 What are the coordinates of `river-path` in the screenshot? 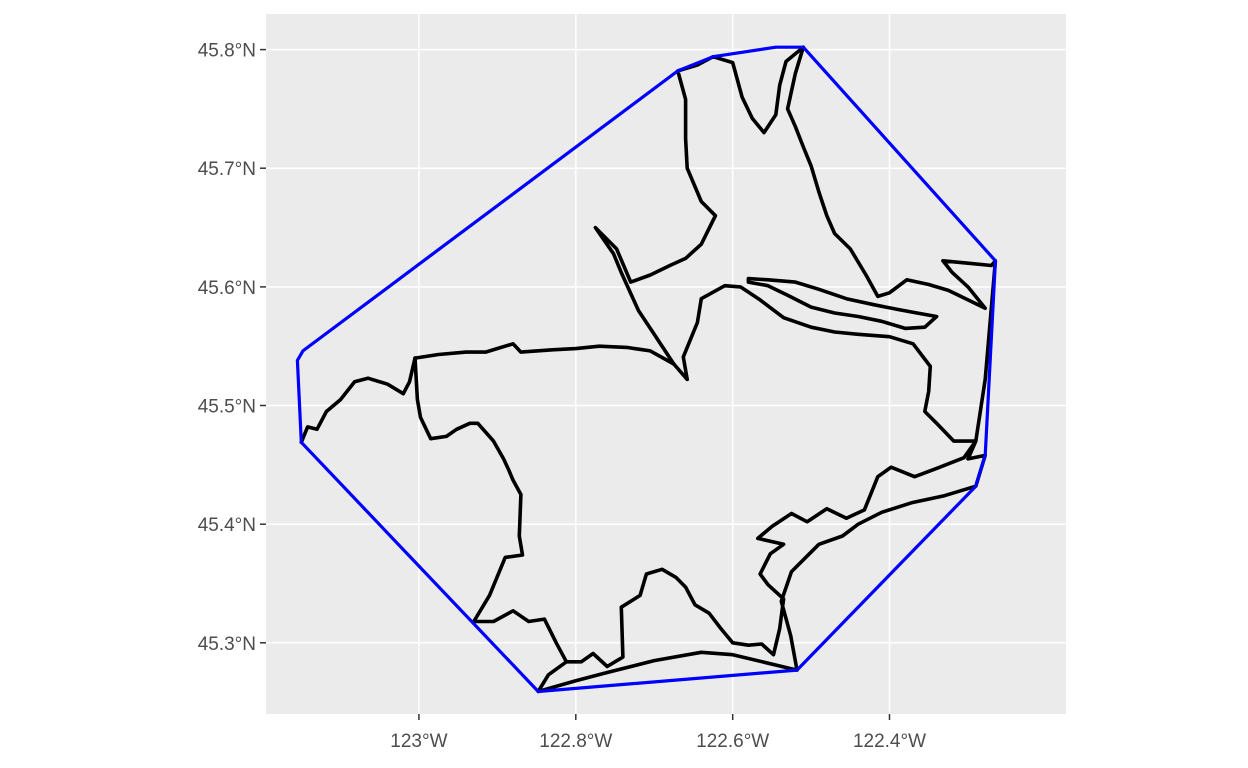 It's located at (842, 303).